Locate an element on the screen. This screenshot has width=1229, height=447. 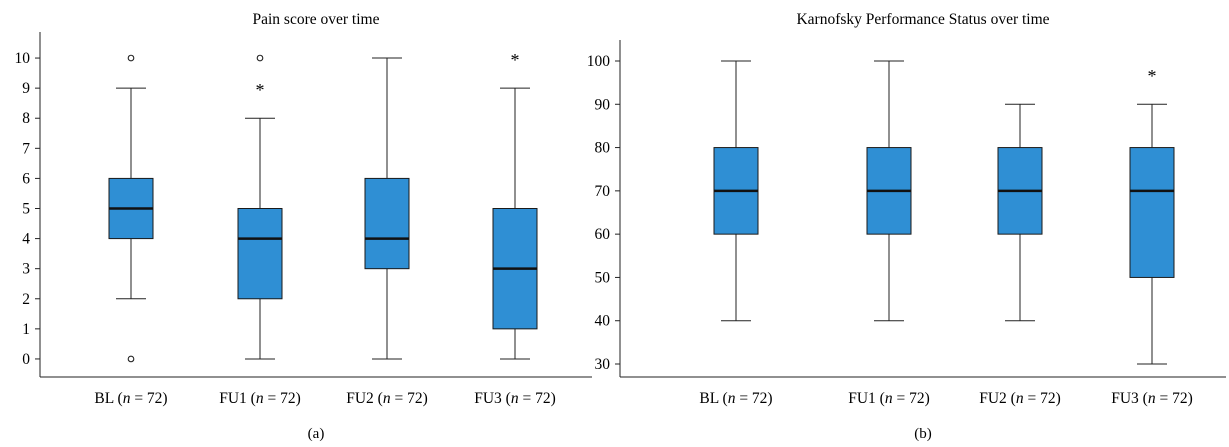
panel-b-y-tick-label: 30 is located at coordinates (603, 364).